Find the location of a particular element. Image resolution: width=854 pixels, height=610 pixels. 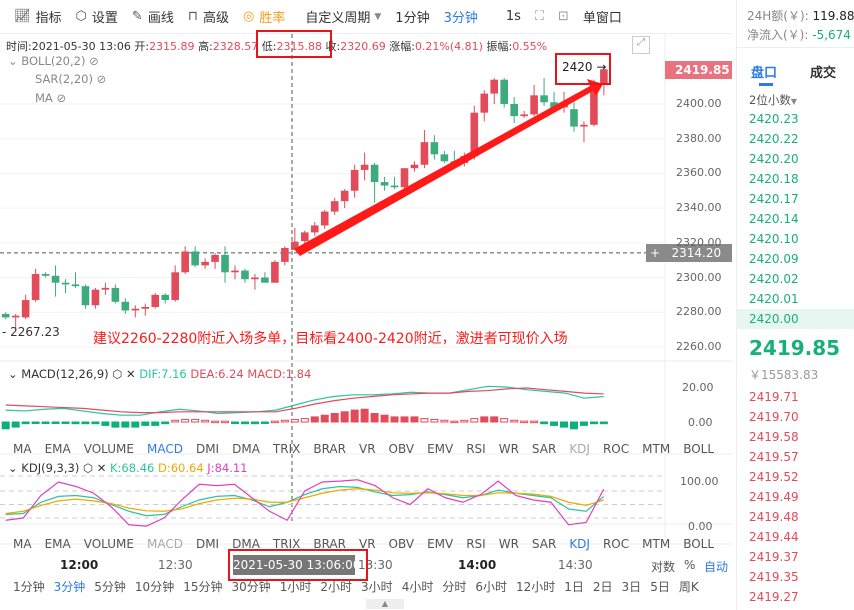

overlay-boll: ⌄ BOLL(20,2) ⊘ is located at coordinates (53, 61).